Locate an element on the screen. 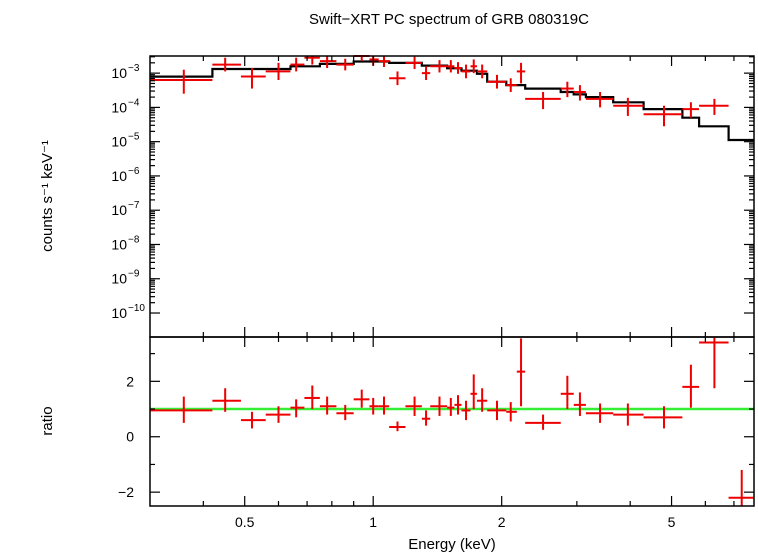 Image resolution: width=758 pixels, height=556 pixels. y-tick-exponent: −6 is located at coordinates (134, 171).